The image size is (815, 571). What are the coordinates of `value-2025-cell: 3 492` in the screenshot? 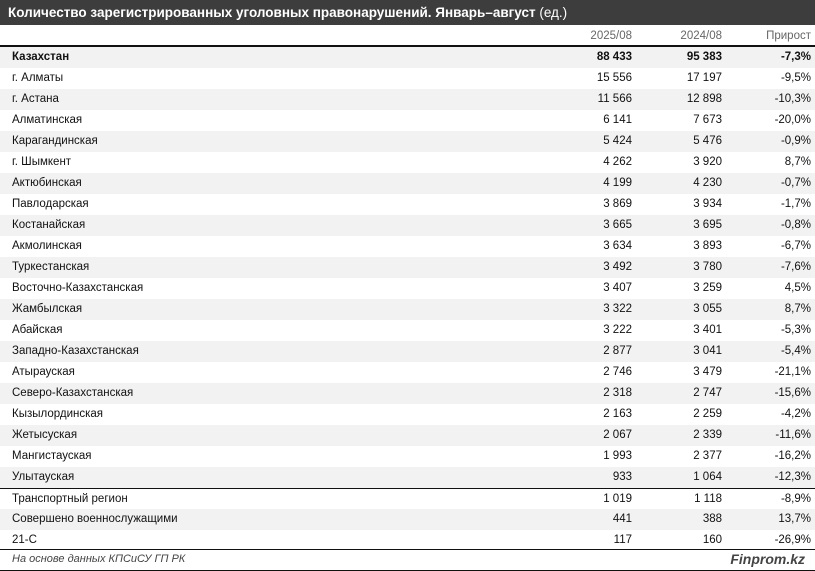 It's located at (617, 267).